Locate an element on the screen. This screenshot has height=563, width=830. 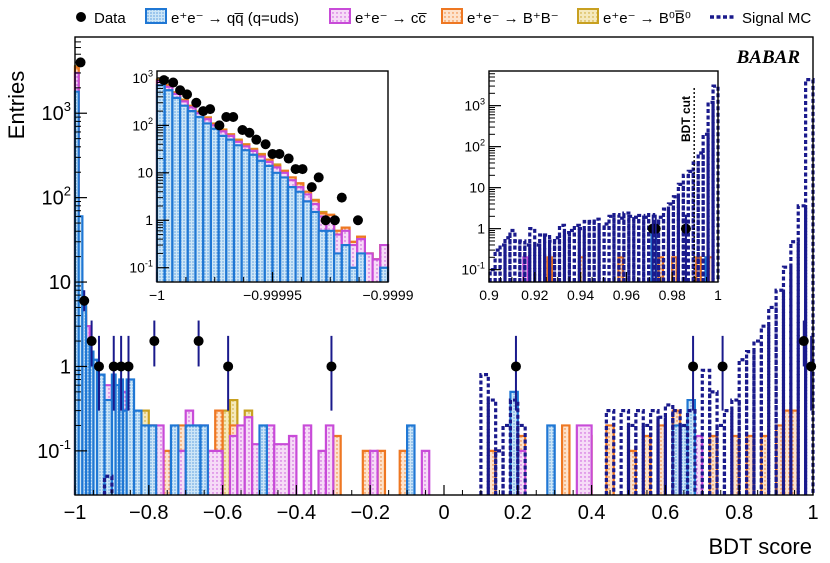
inset-right-ytick-label: 10-1 is located at coordinates (473, 268).